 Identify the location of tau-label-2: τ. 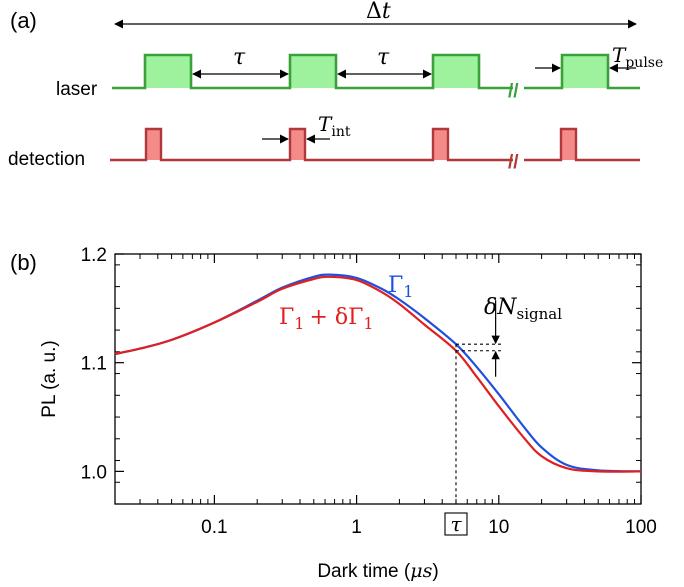
(383, 57).